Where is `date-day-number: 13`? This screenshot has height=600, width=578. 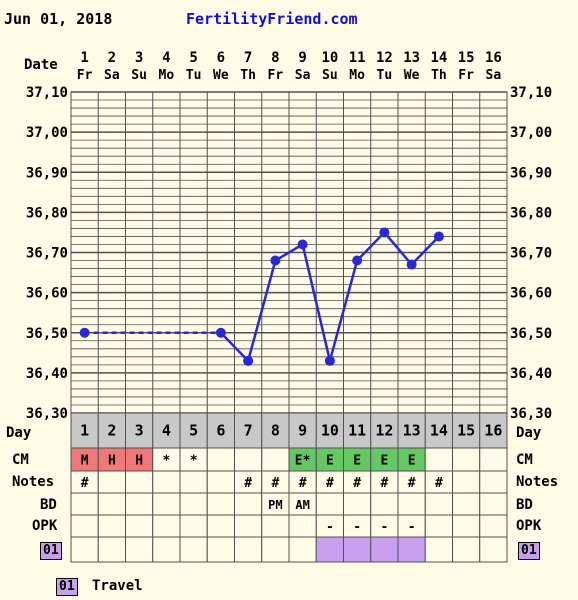 date-day-number: 13 is located at coordinates (411, 58).